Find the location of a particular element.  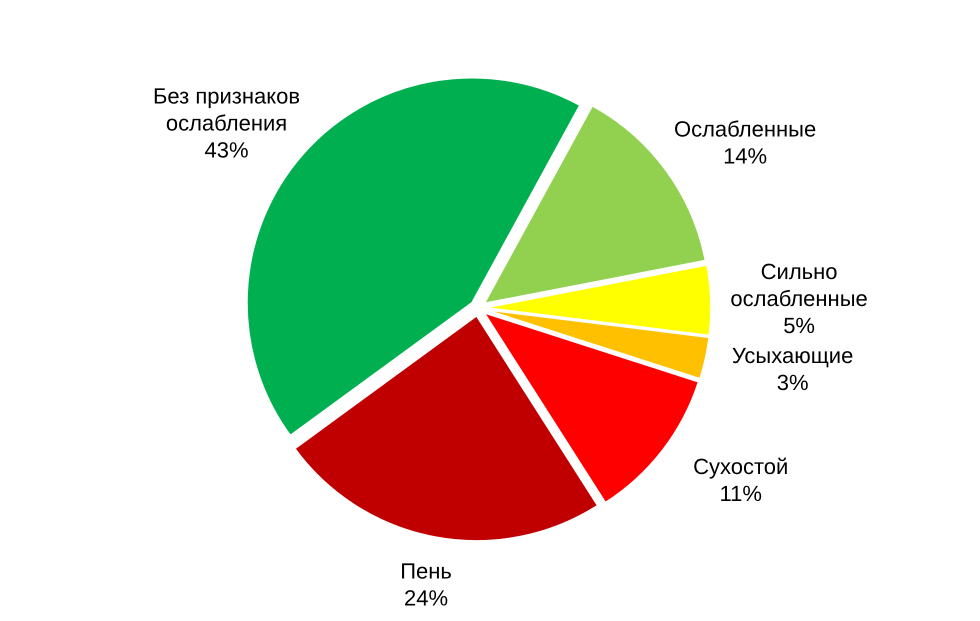

data-label: 14% is located at coordinates (745, 155).